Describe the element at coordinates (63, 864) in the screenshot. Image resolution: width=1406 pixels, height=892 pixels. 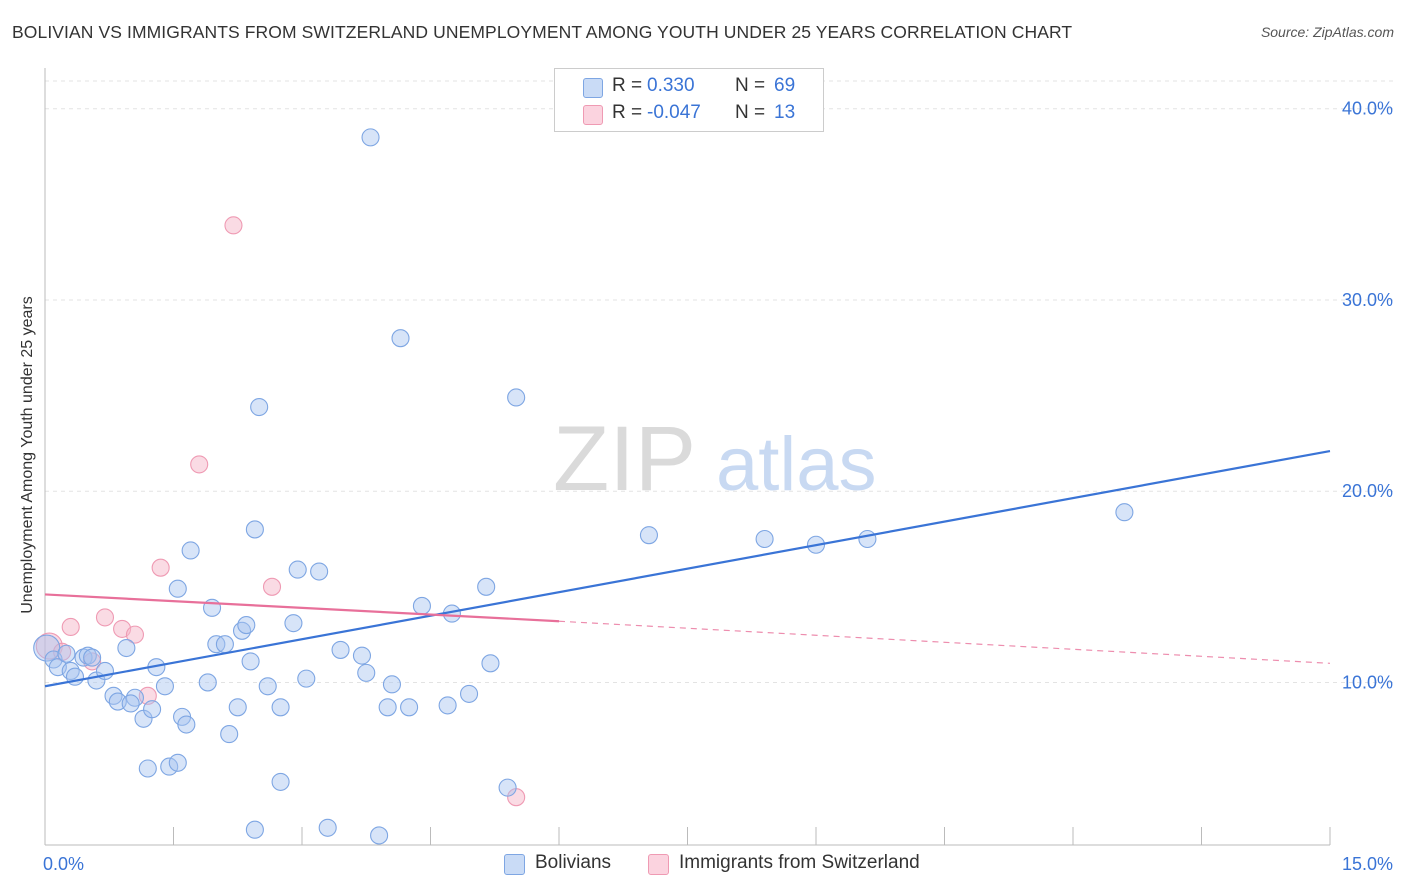
I see `x-tick-label-0: 0.0%` at that location.